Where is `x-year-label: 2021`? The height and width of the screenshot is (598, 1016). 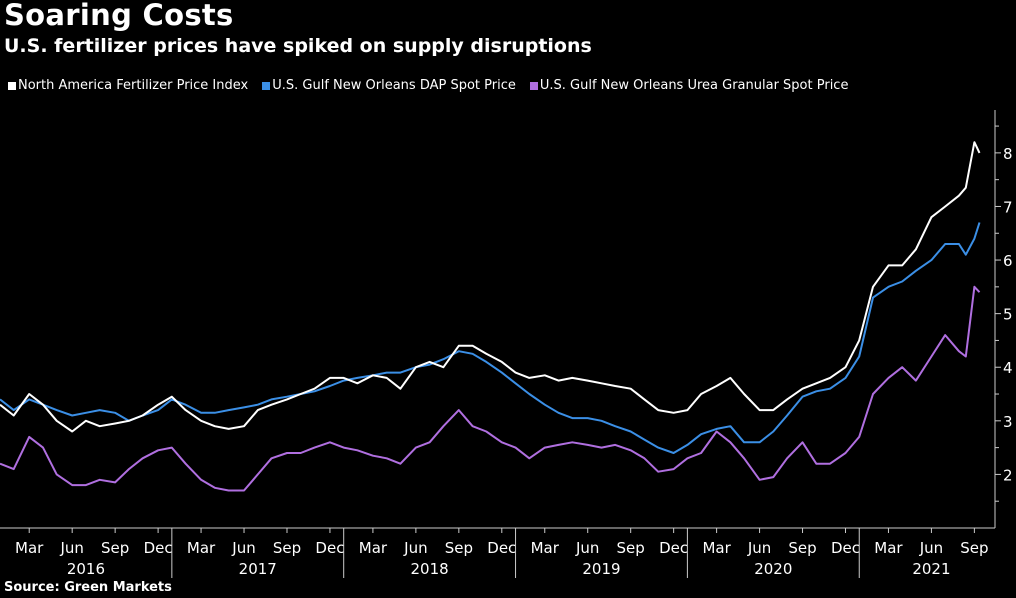
x-year-label: 2021 is located at coordinates (931, 569).